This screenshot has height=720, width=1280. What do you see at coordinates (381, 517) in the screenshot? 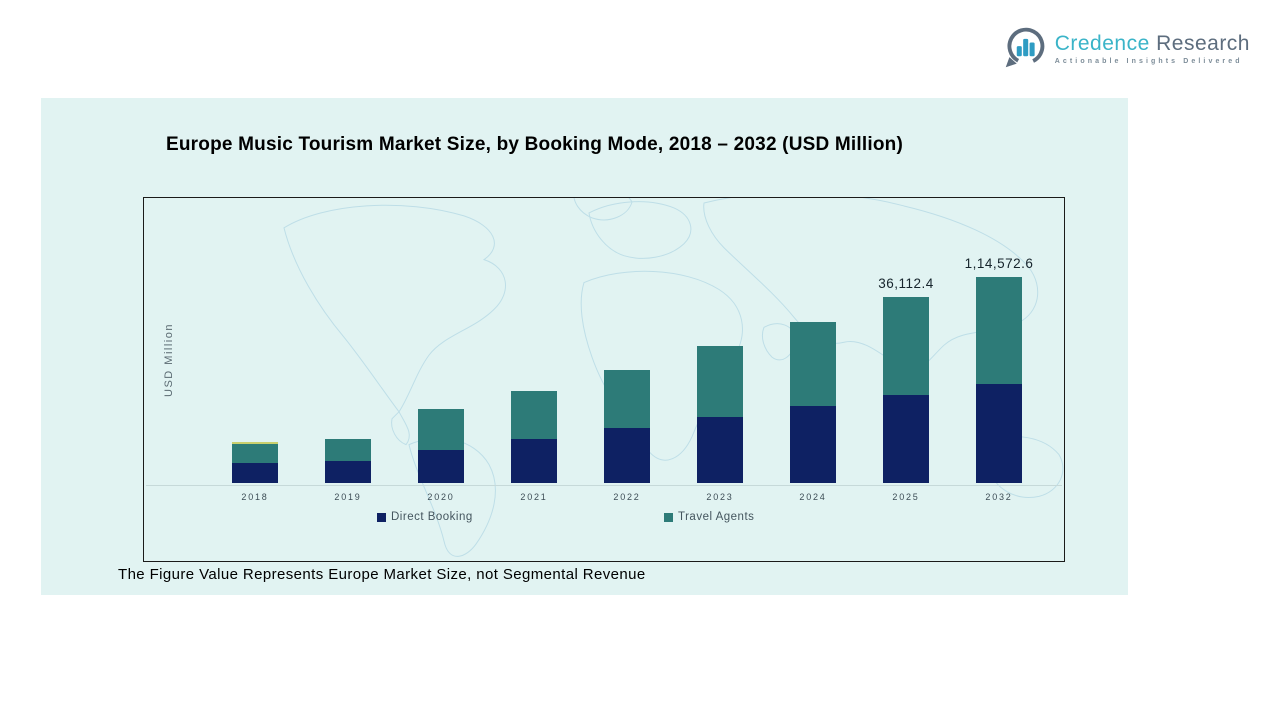
I see `direct-booking-swatch-icon` at bounding box center [381, 517].